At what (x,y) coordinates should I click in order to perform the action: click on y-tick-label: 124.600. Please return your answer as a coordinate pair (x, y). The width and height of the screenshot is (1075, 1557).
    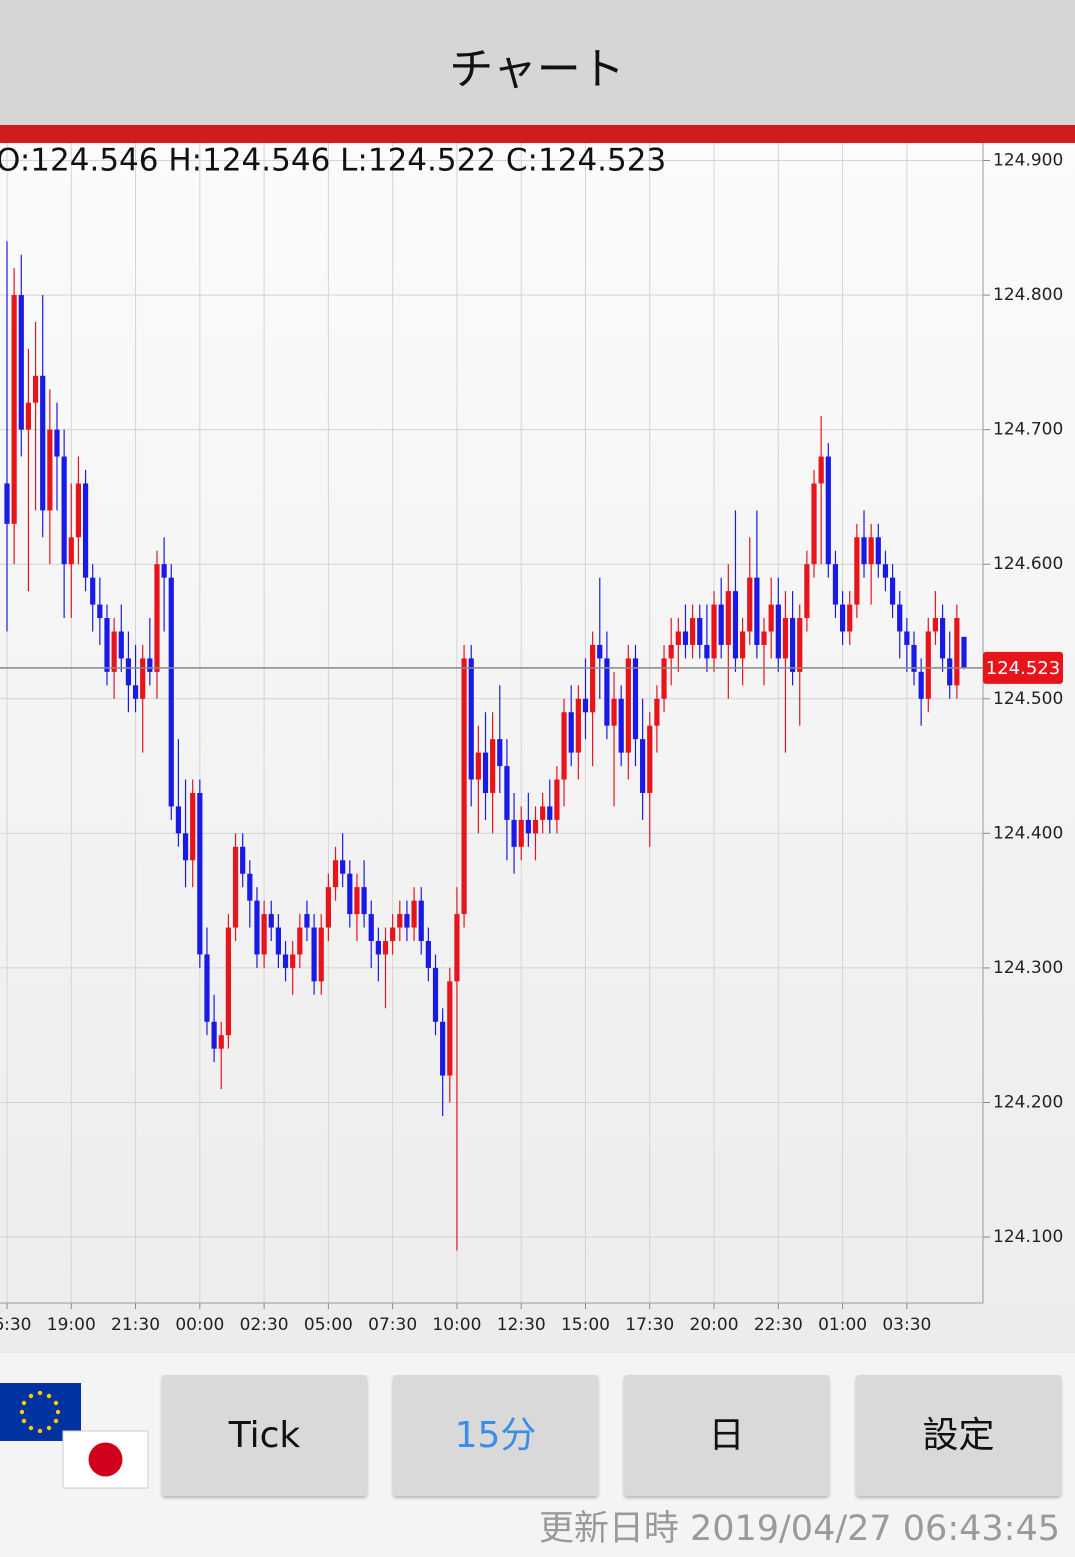
    Looking at the image, I should click on (1028, 564).